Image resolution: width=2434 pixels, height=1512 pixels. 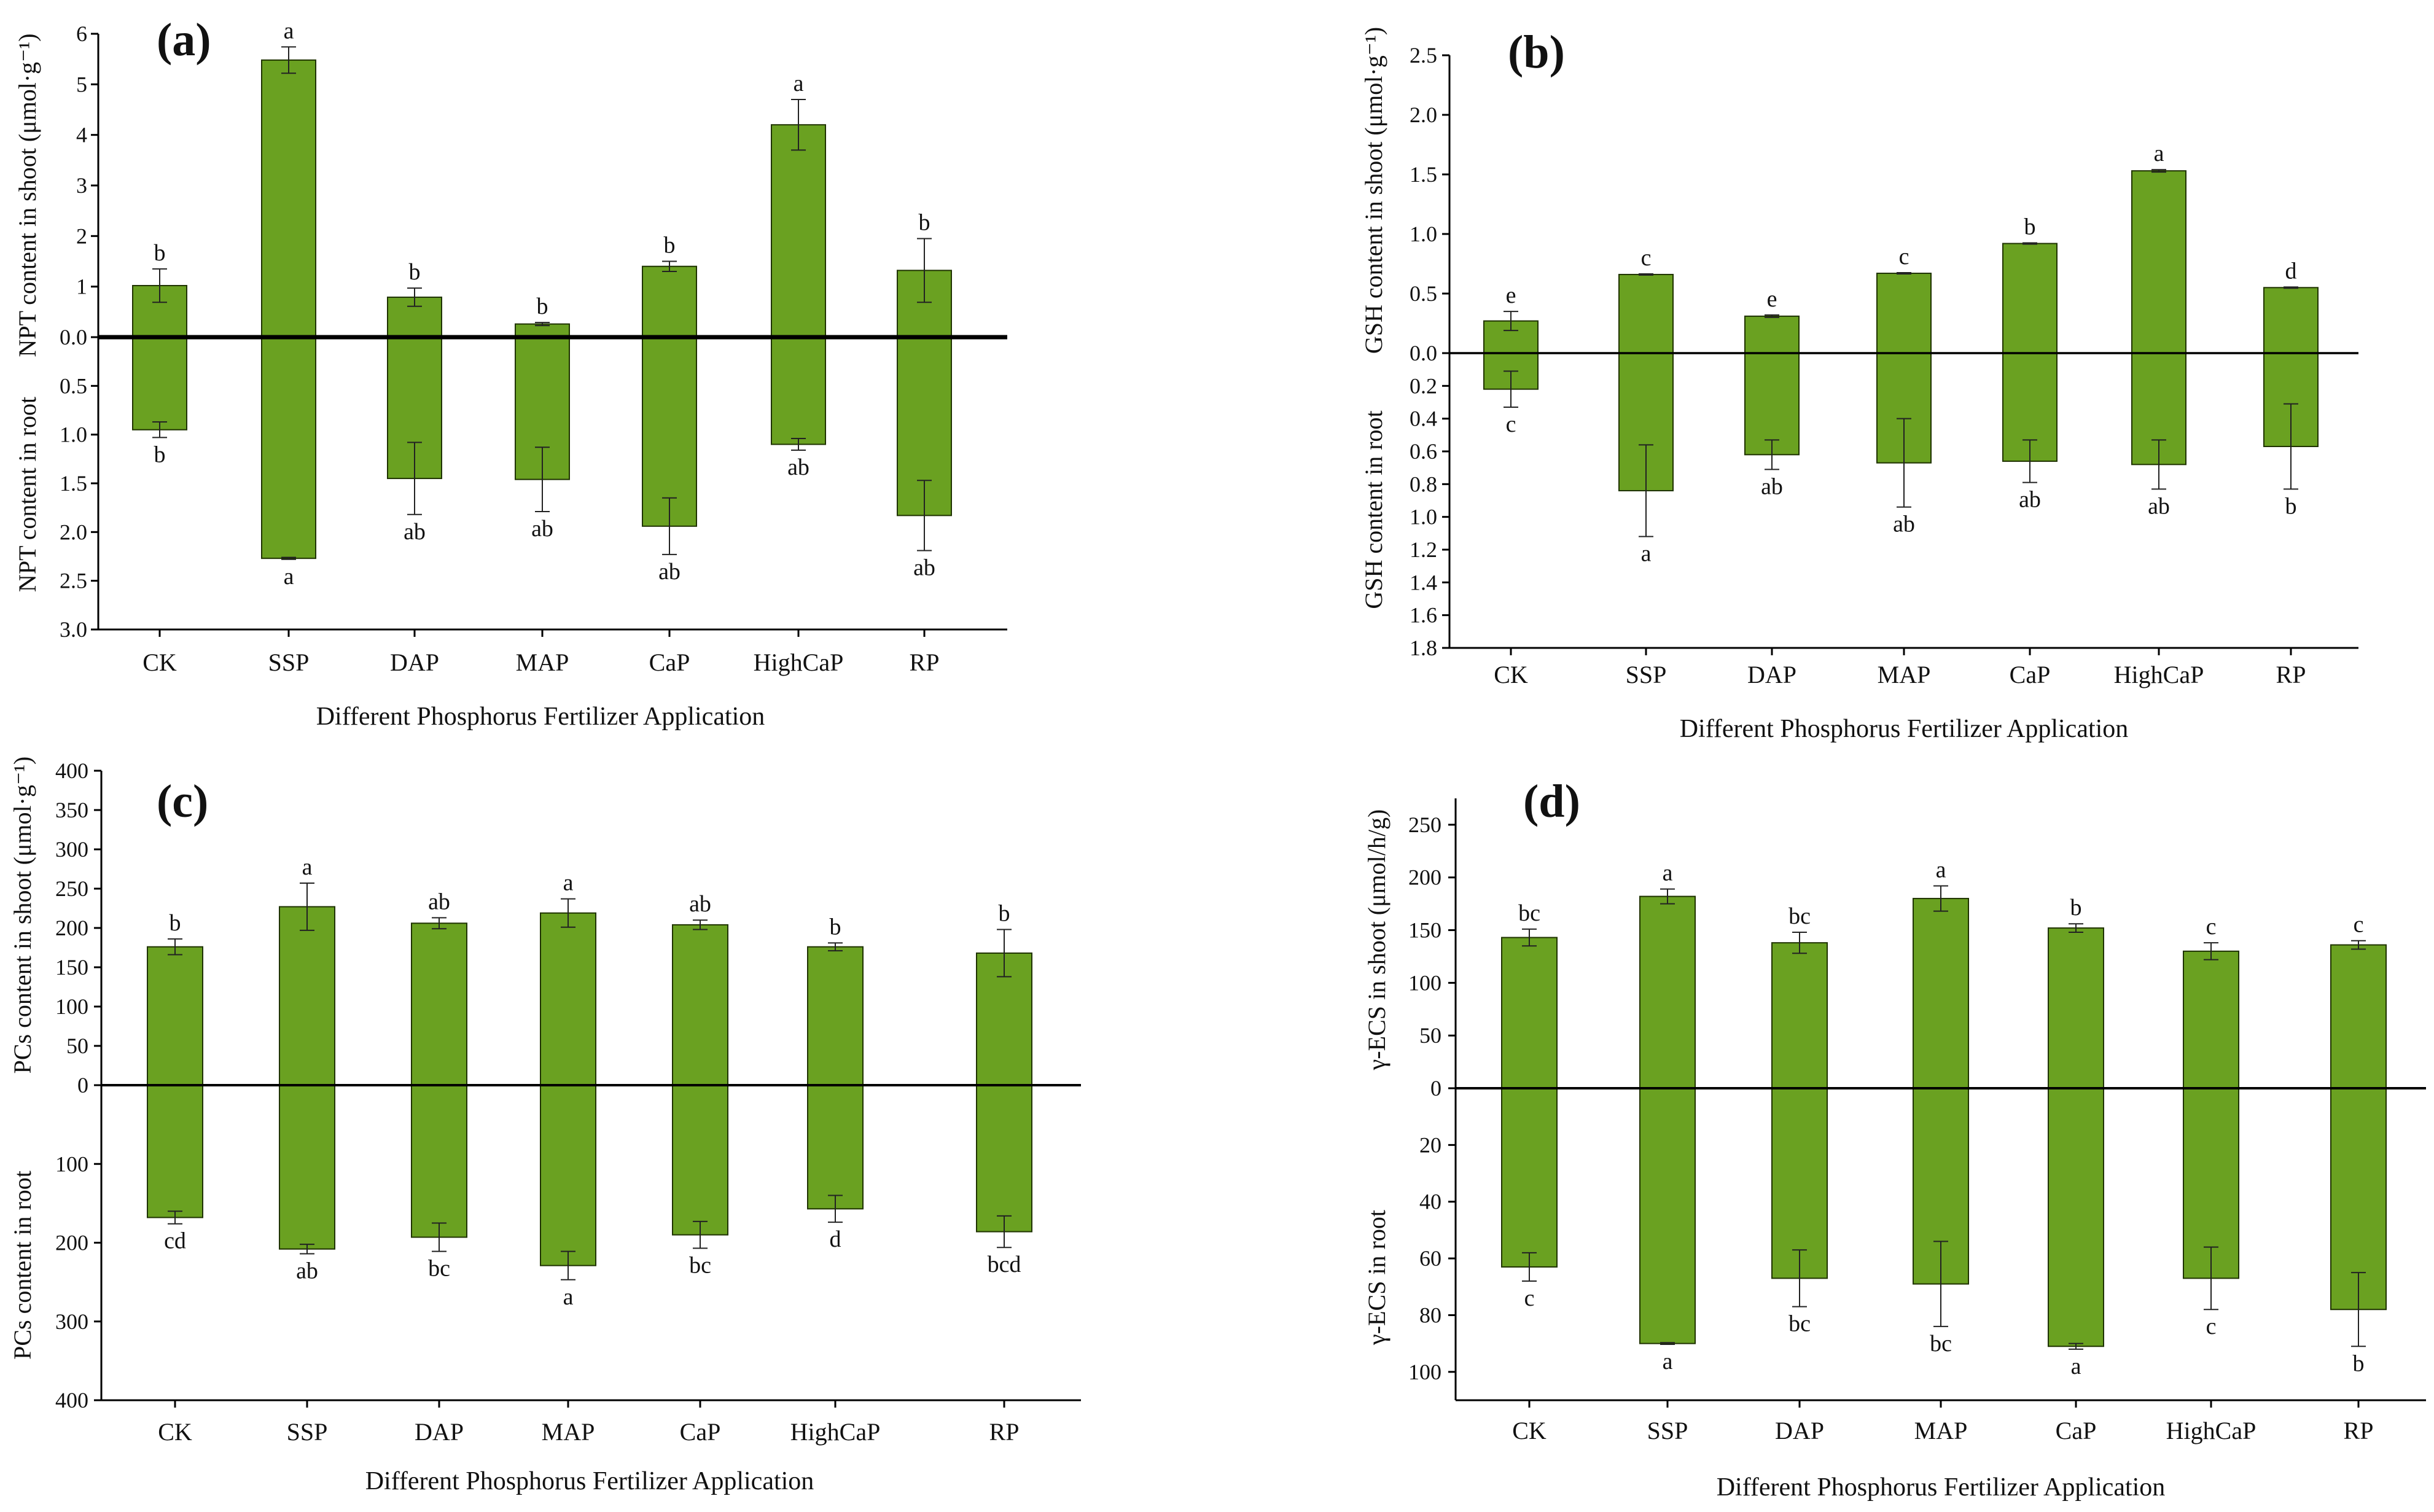 I want to click on bar-root-map, so click(x=568, y=1175).